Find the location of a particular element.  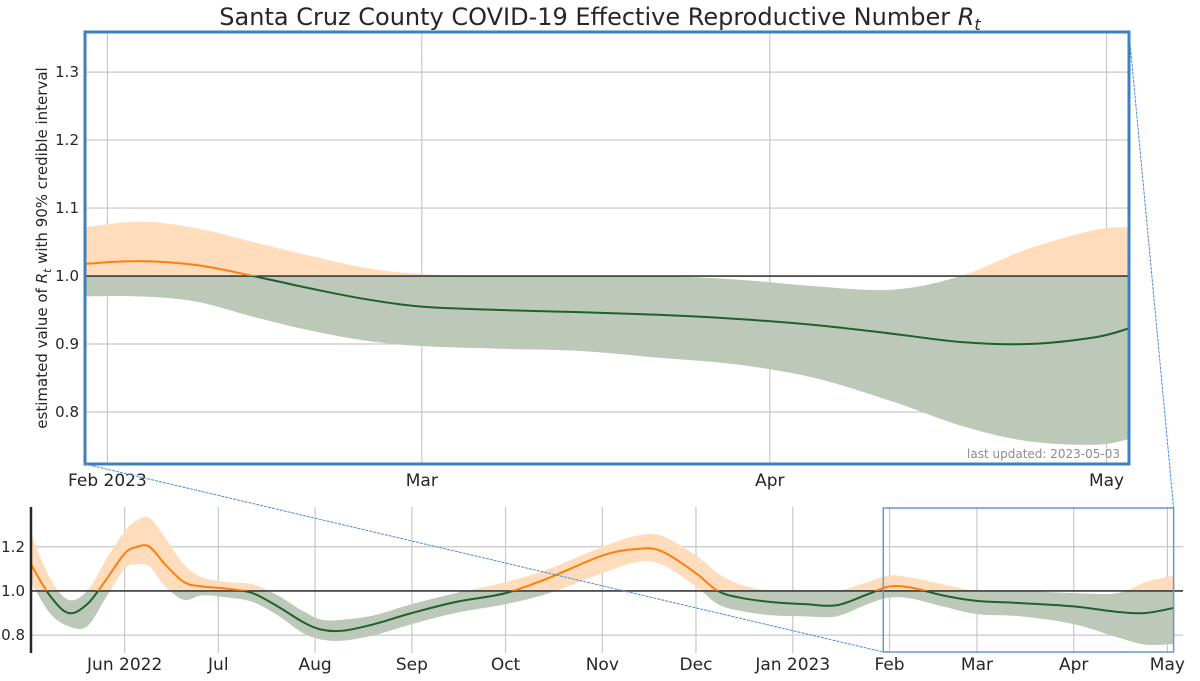

detail-xtick-label: Mar is located at coordinates (422, 481).